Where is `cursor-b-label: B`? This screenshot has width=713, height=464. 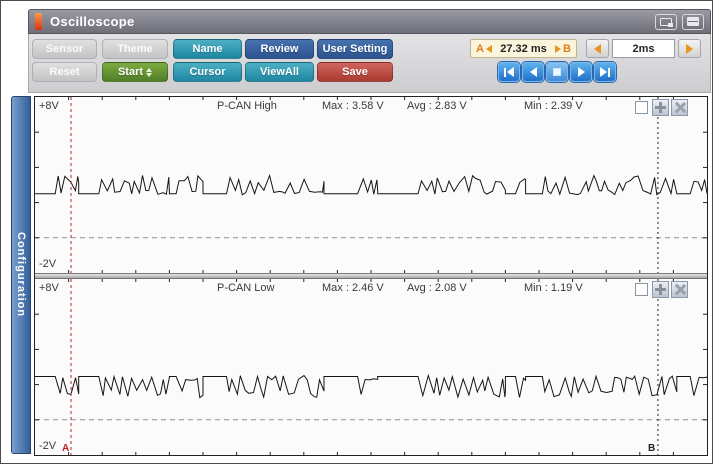 cursor-b-label: B is located at coordinates (651, 448).